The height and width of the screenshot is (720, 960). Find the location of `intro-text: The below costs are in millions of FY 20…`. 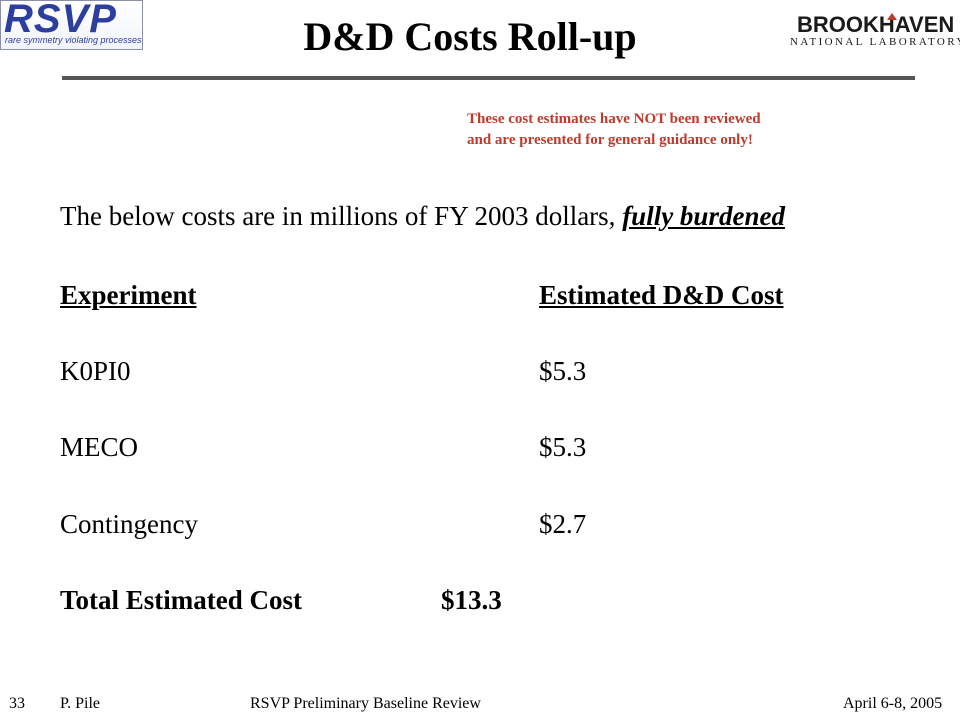

intro-text: The below costs are in millions of FY 20… is located at coordinates (422, 216).